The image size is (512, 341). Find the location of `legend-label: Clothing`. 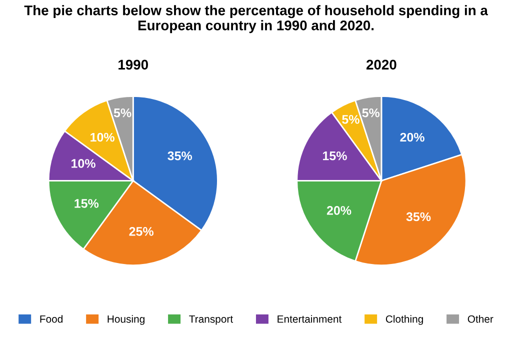

legend-label: Clothing is located at coordinates (404, 320).